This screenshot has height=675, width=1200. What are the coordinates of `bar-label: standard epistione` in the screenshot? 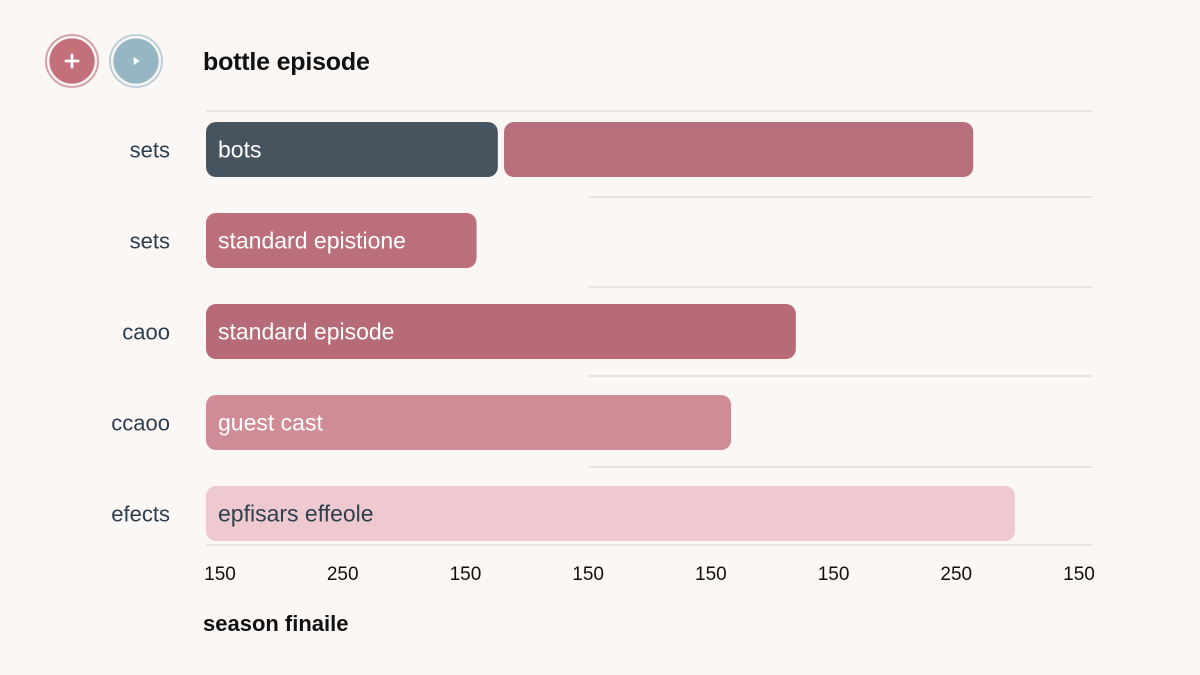 It's located at (312, 241).